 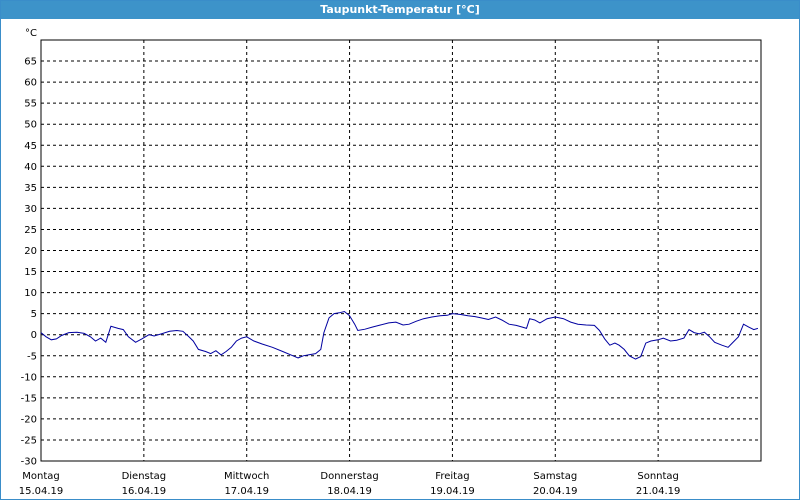 What do you see at coordinates (30, 230) in the screenshot?
I see `y-tick-label: 25` at bounding box center [30, 230].